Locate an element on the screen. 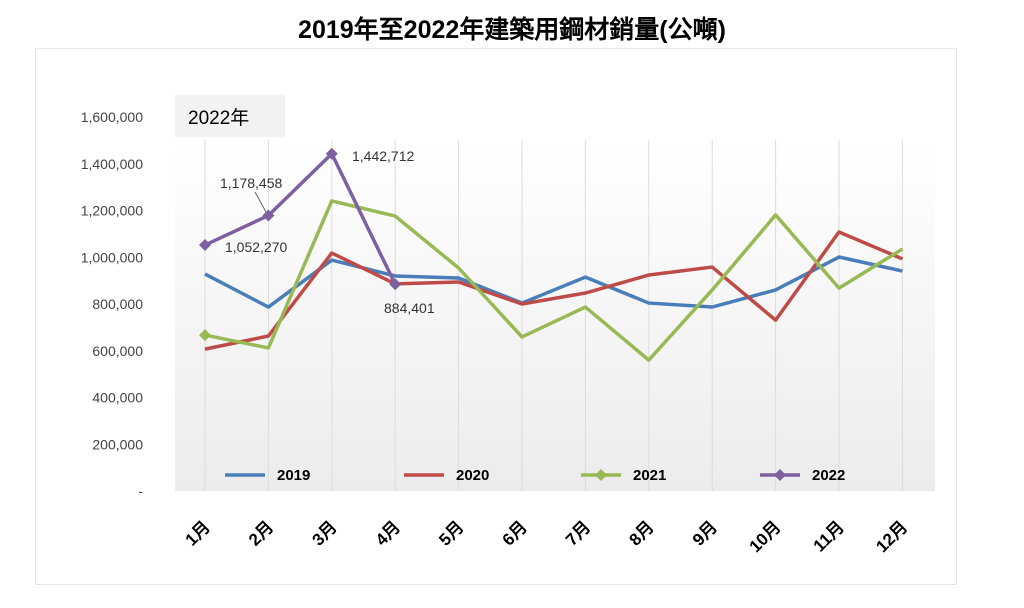 Image resolution: width=1024 pixels, height=608 pixels. x-tick-label: 9月 is located at coordinates (705, 533).